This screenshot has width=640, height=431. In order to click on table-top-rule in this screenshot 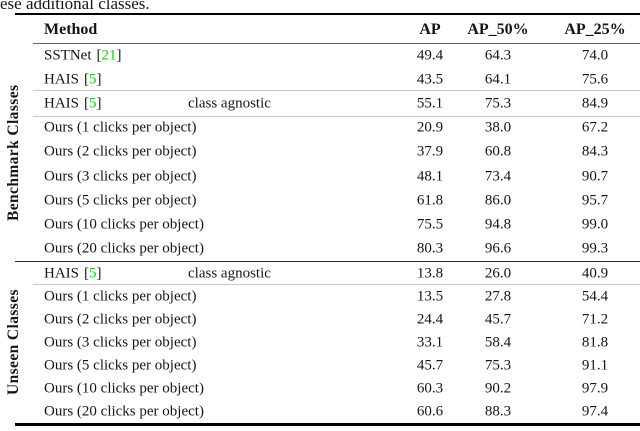, I will do `click(327, 14)`.